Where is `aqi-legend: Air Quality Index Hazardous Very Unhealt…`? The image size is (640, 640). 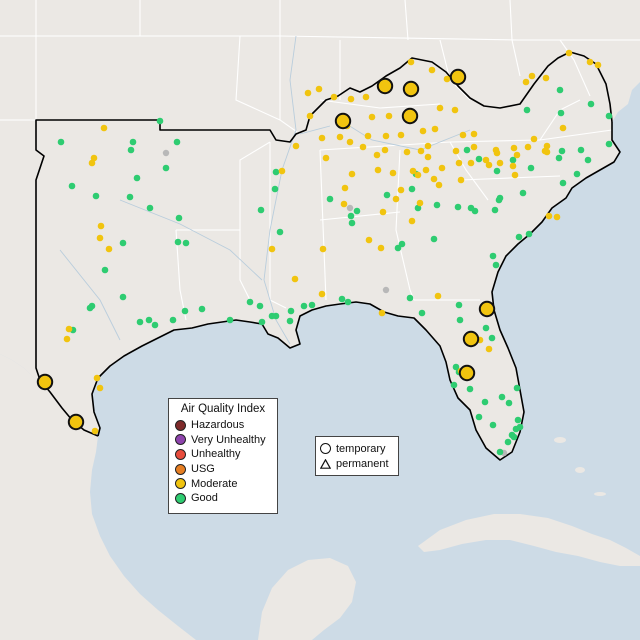
aqi-legend: Air Quality Index Hazardous Very Unhealt… is located at coordinates (223, 456).